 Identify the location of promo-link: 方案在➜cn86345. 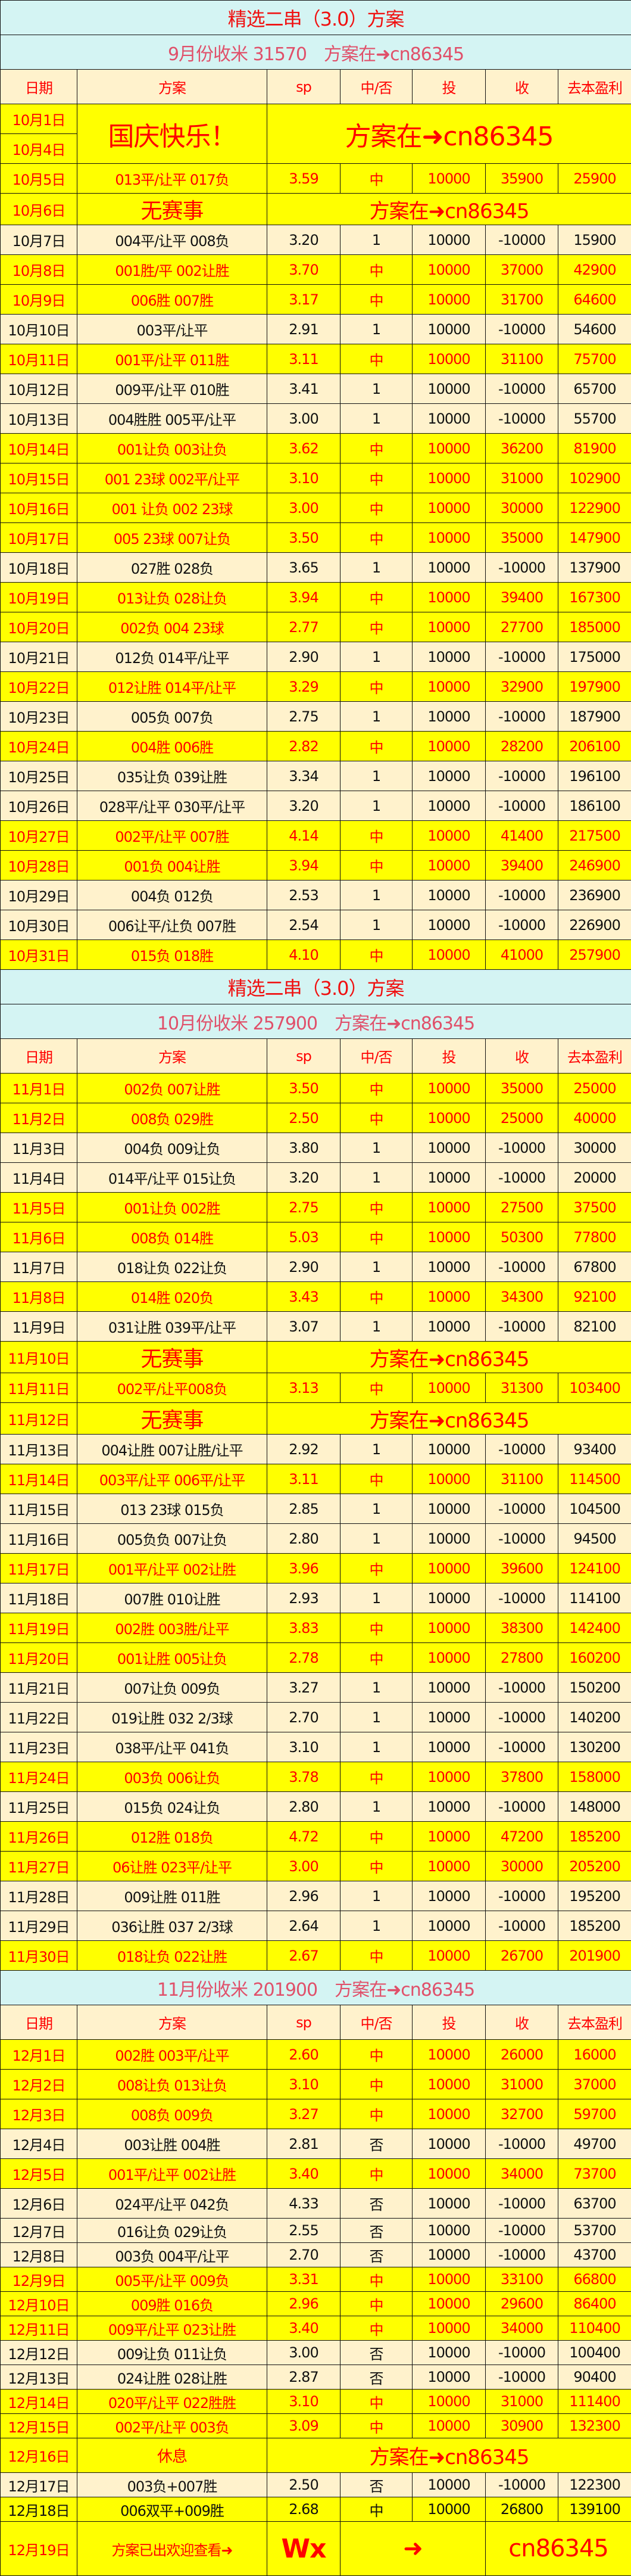
(449, 134).